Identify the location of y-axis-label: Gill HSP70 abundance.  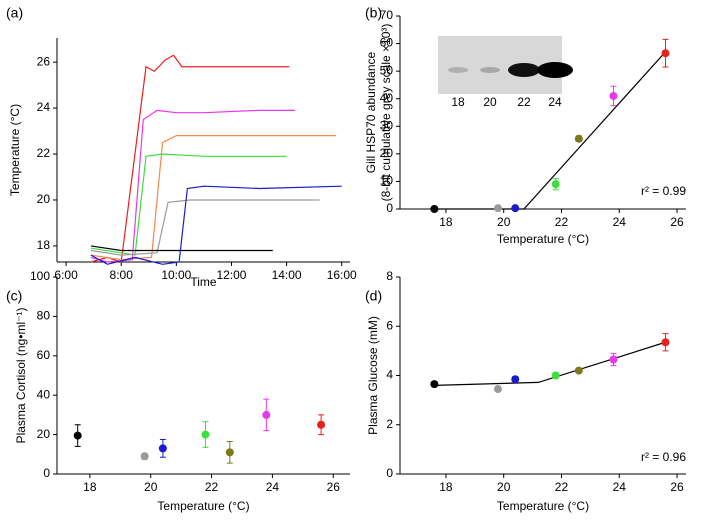
(371, 112).